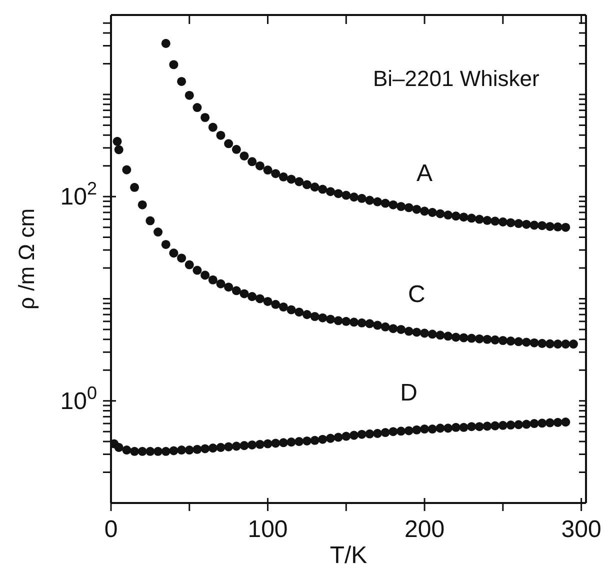 The width and height of the screenshot is (608, 570). What do you see at coordinates (26, 259) in the screenshot?
I see `y-axis-title: ρ /m Ω cm` at bounding box center [26, 259].